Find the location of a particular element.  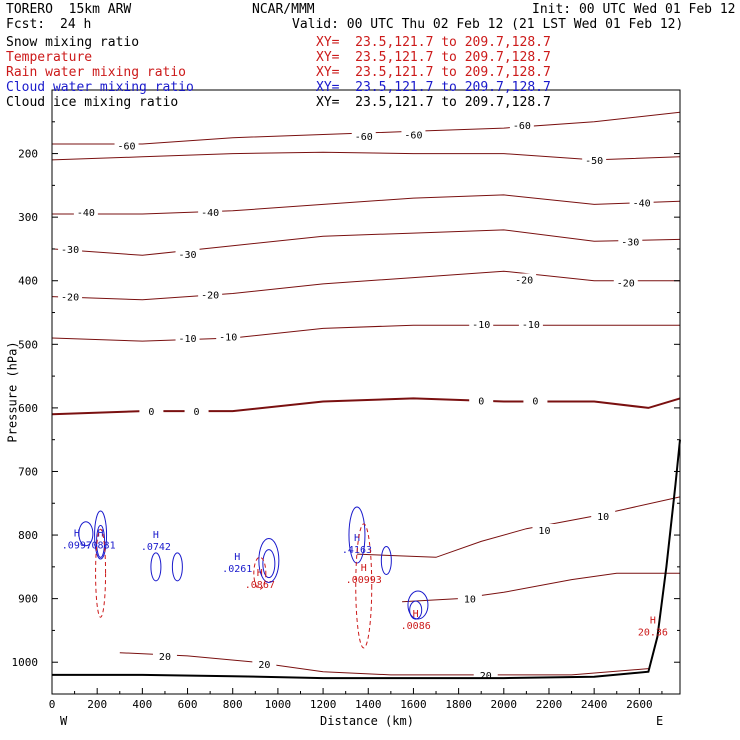

y-axis-title: Pressure (hPa) is located at coordinates (12, 392).